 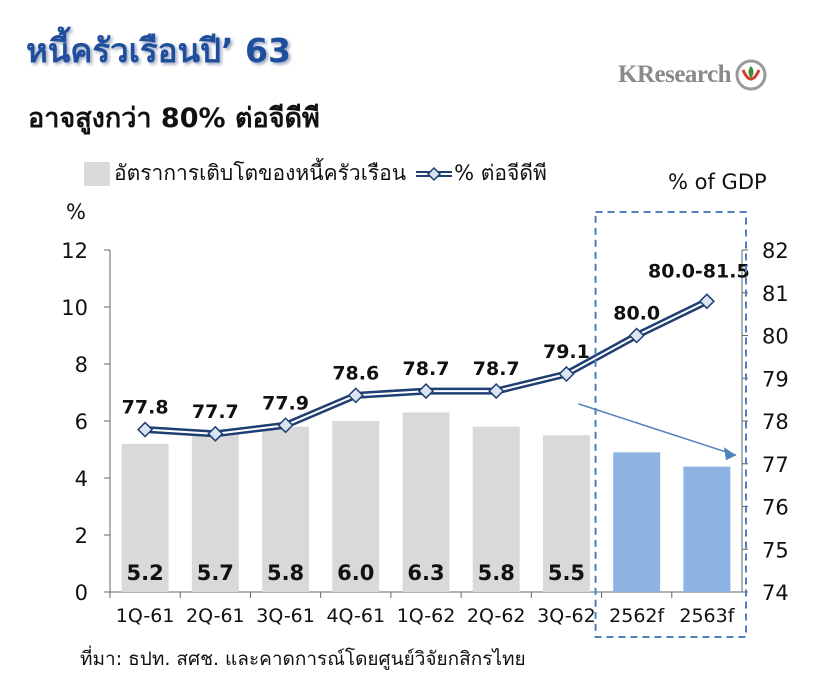 What do you see at coordinates (775, 294) in the screenshot?
I see `right-axis-tick-label: 81` at bounding box center [775, 294].